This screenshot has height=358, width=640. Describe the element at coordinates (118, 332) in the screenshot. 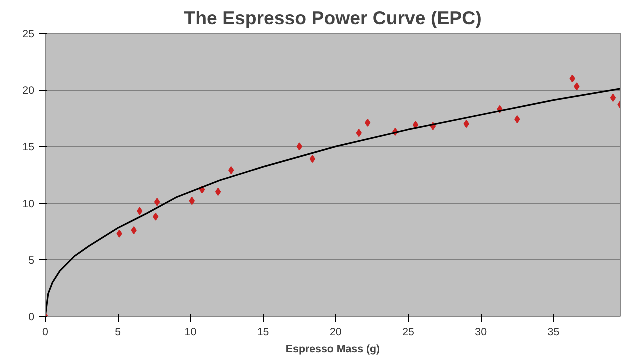

I see `x-tick-label: 5` at that location.